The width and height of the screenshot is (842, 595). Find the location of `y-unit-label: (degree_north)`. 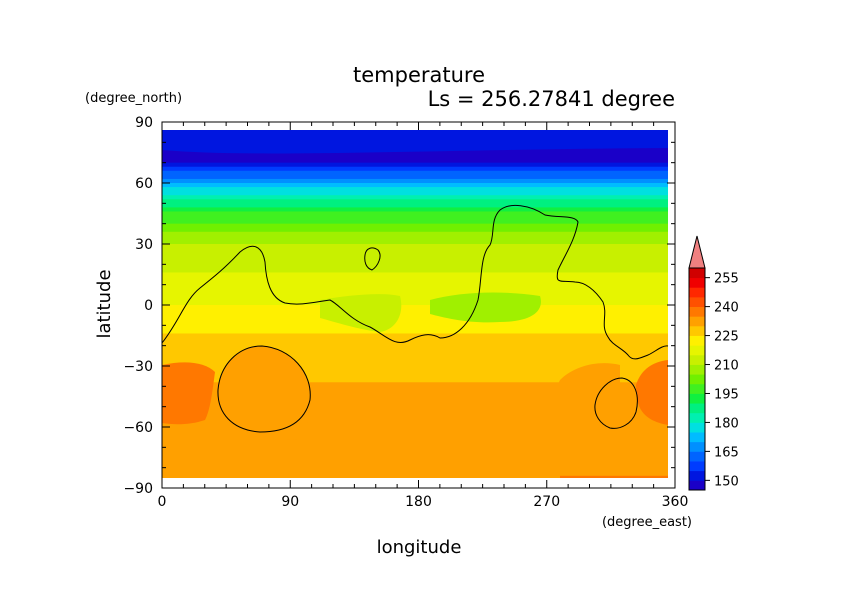

y-unit-label: (degree_north) is located at coordinates (133, 98).